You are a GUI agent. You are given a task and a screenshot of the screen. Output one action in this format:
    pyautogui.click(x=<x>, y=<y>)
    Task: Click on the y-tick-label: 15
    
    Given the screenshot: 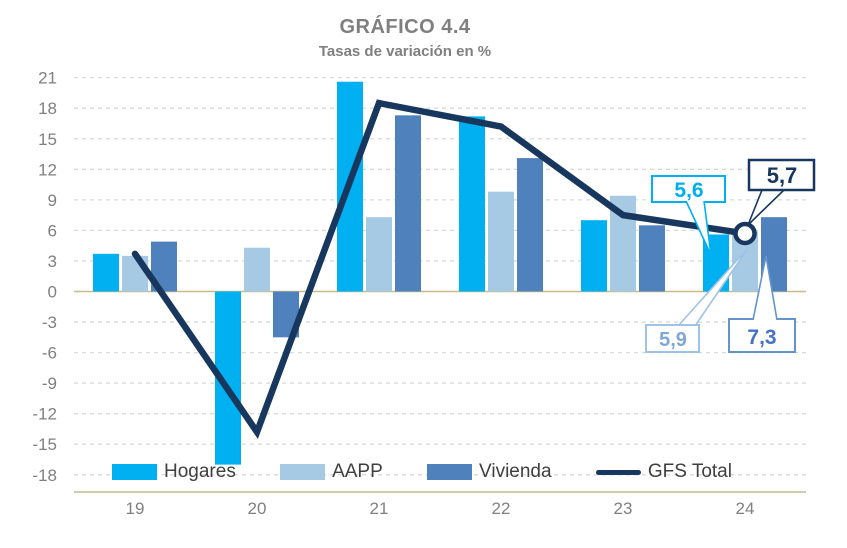 What is the action you would take?
    pyautogui.click(x=47, y=139)
    